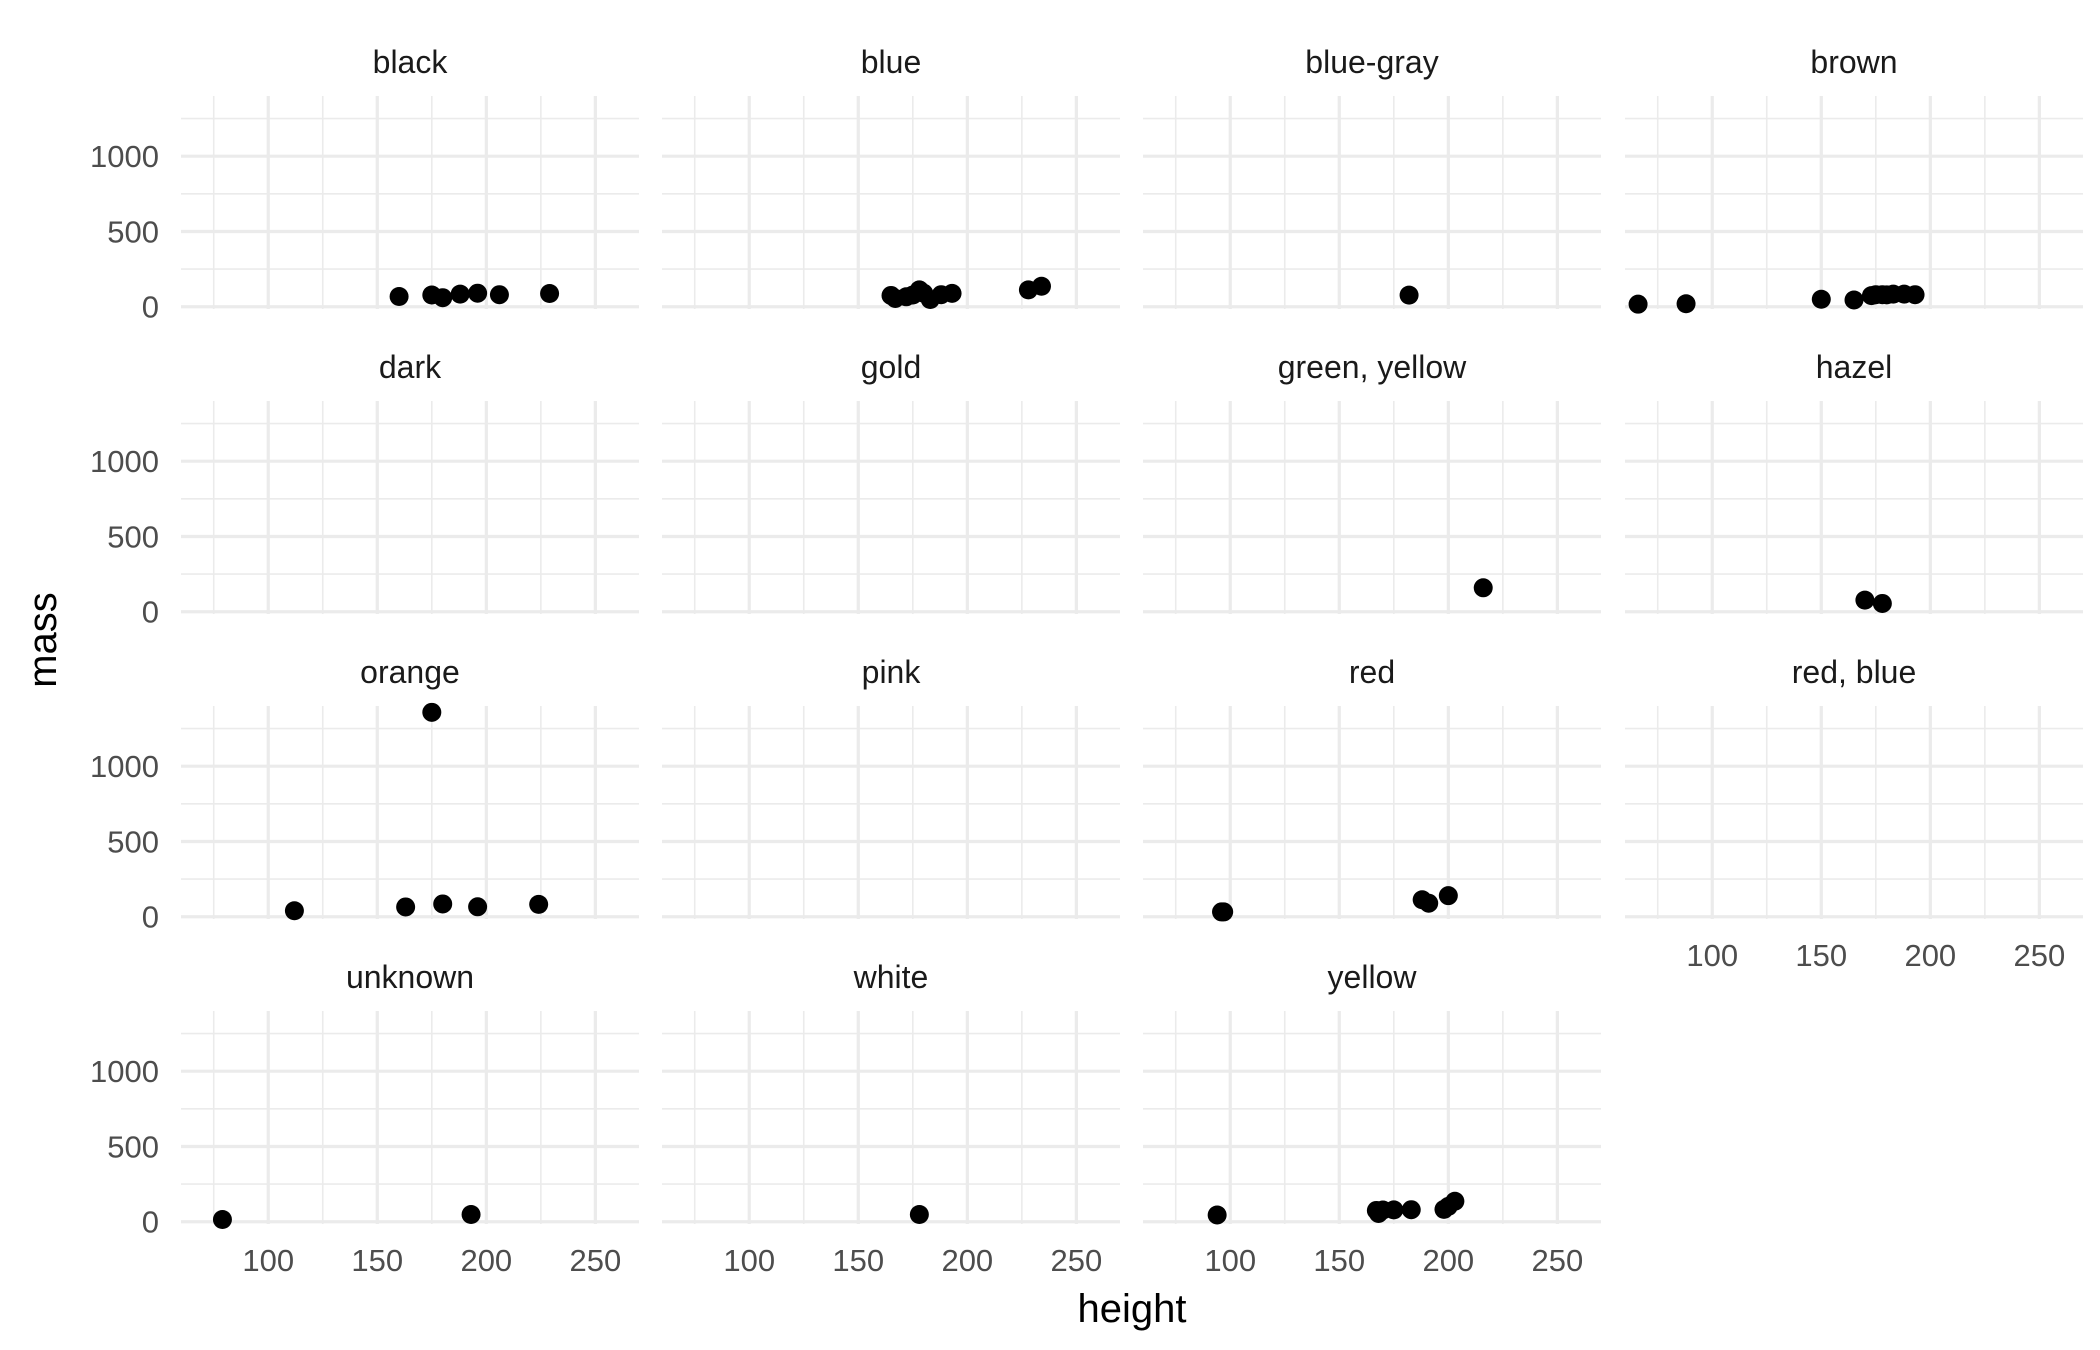 Image resolution: width=2100 pixels, height=1350 pixels. What do you see at coordinates (364, 184) in the screenshot?
I see `facet-panel: black 0 500 1000` at bounding box center [364, 184].